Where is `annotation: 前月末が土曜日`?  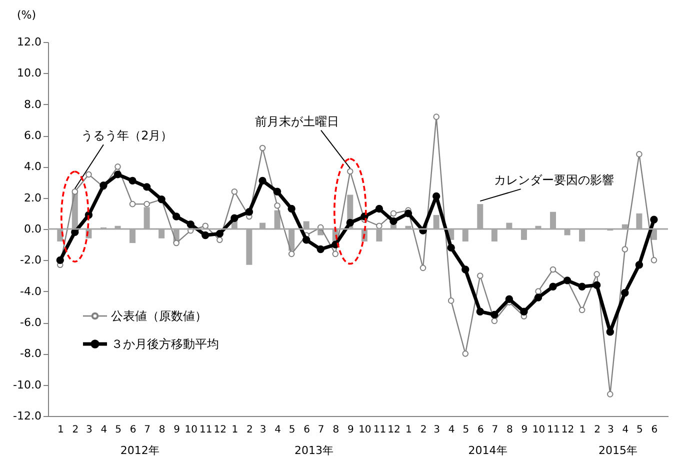
annotation: 前月末が土曜日 is located at coordinates (297, 121).